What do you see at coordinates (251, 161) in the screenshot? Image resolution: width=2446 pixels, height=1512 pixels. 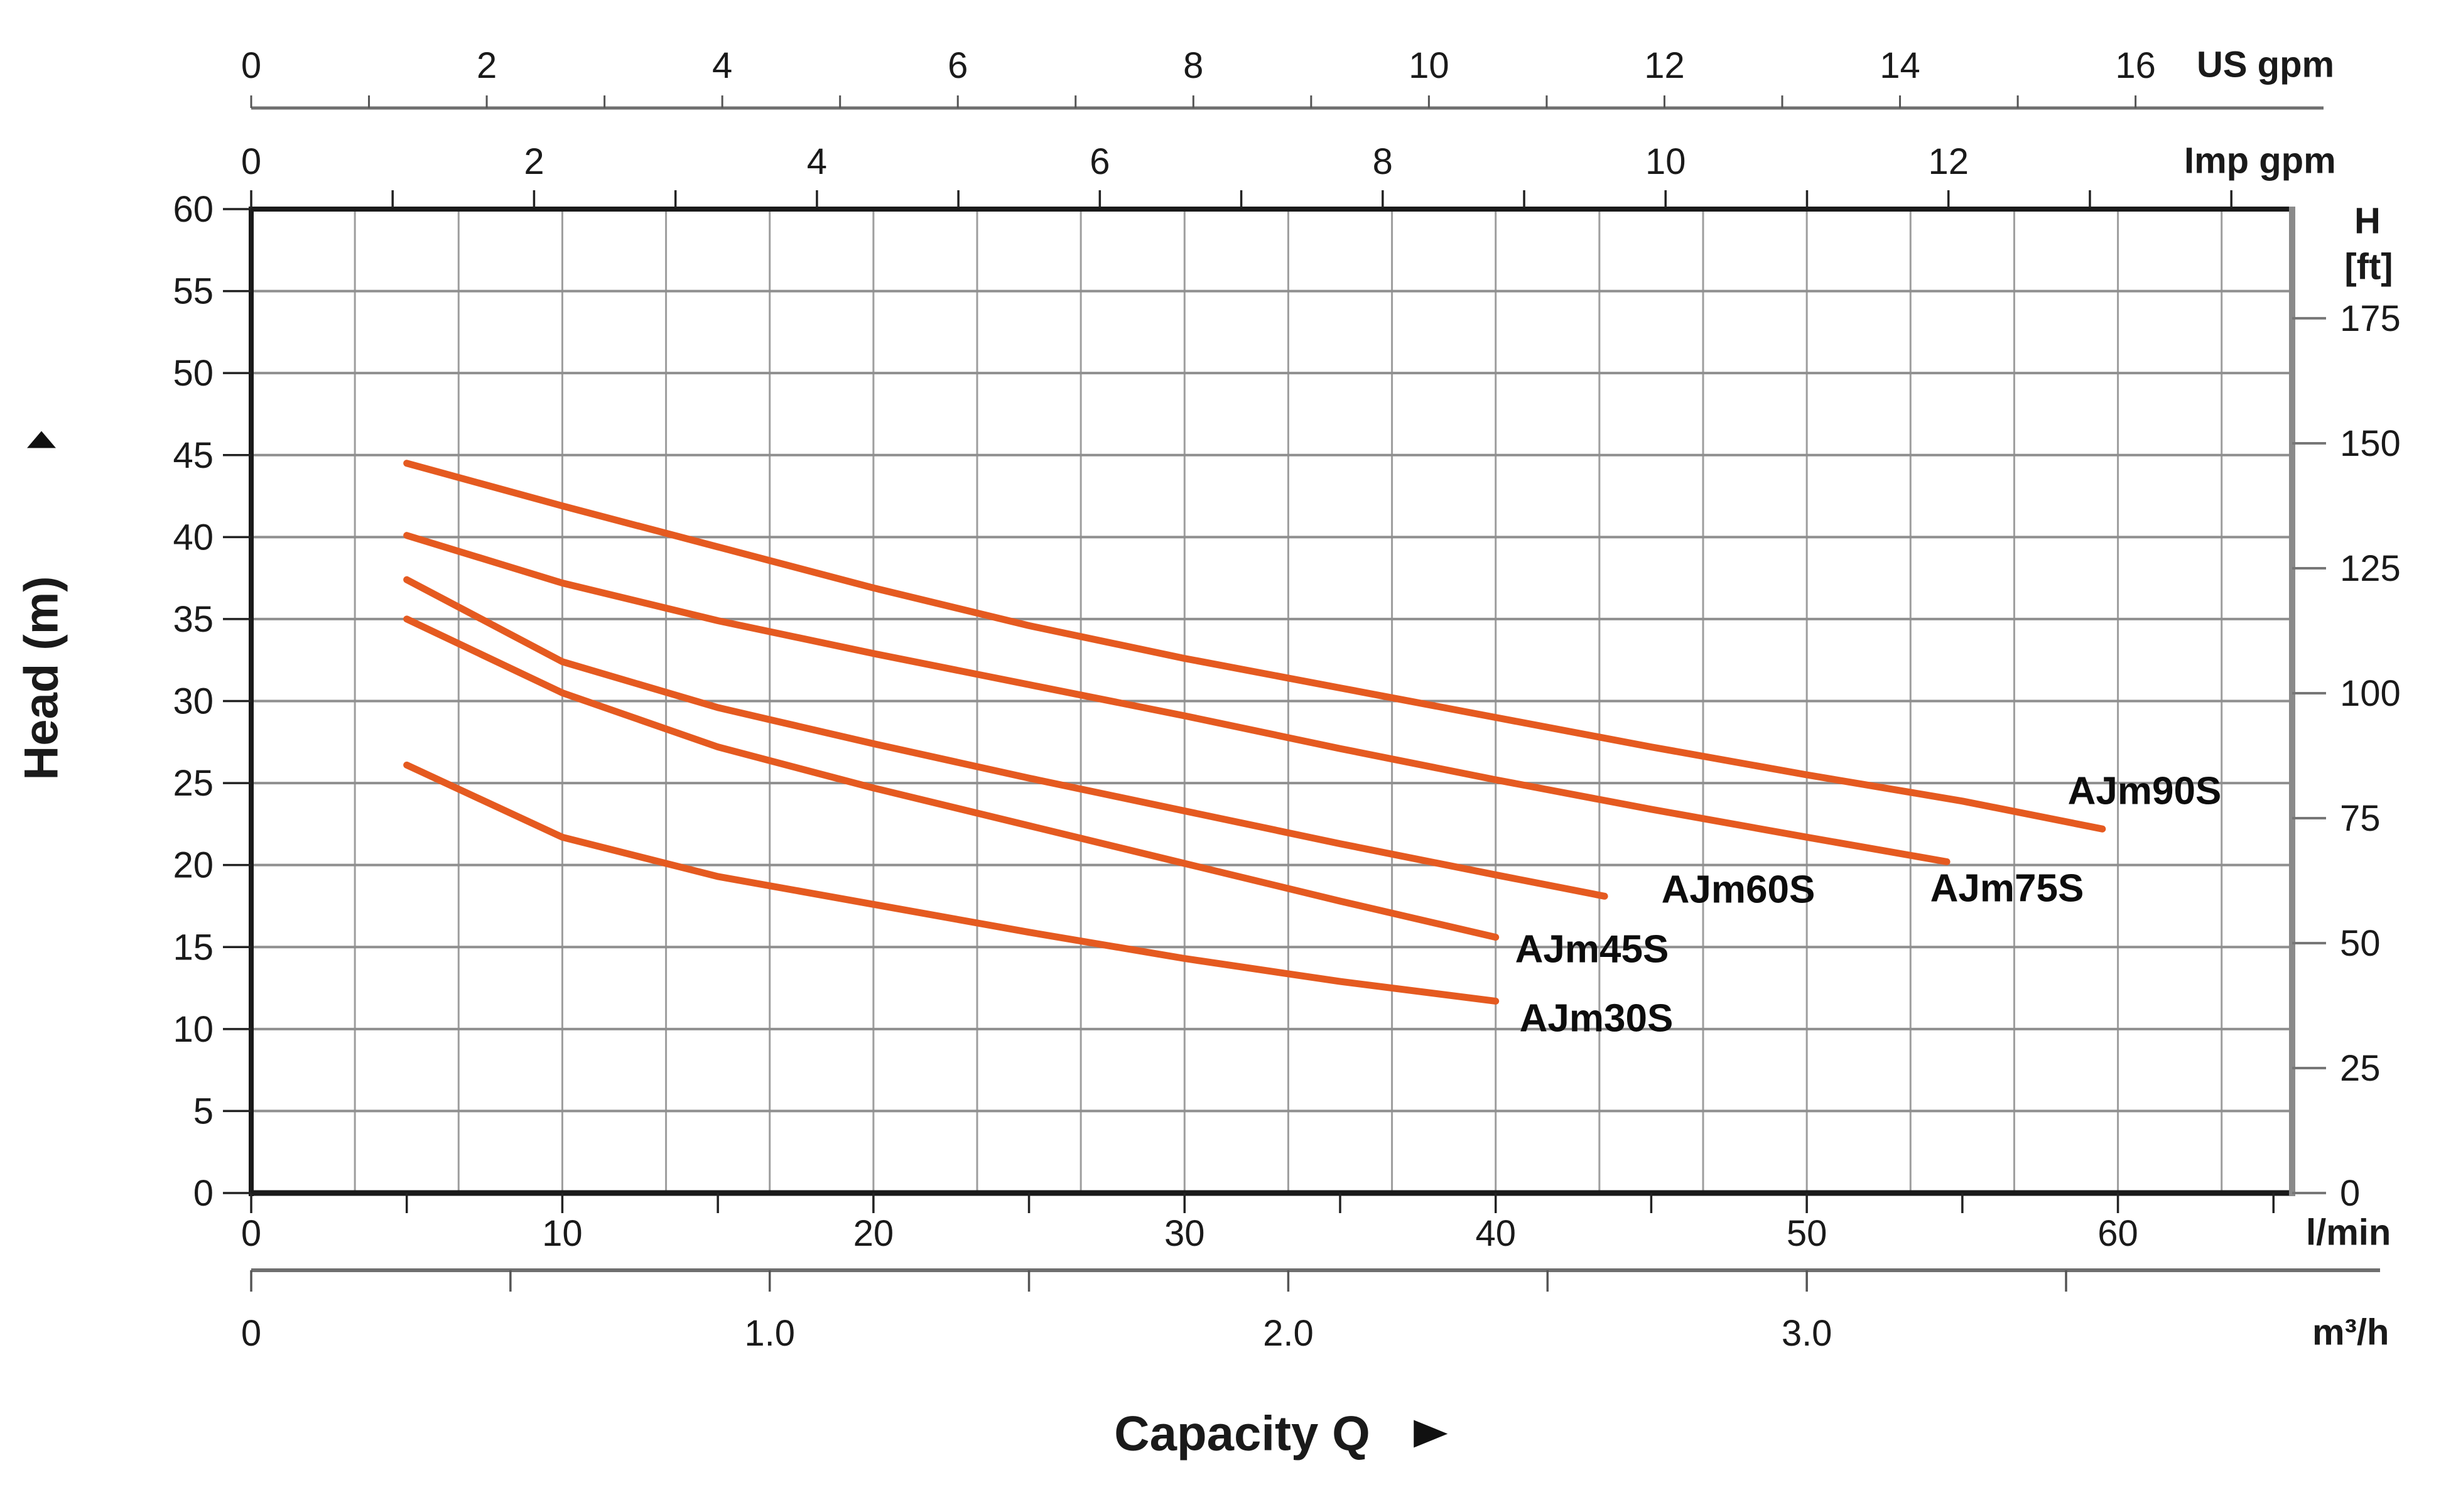 I see `imp-gpm-tick-label: 0` at bounding box center [251, 161].